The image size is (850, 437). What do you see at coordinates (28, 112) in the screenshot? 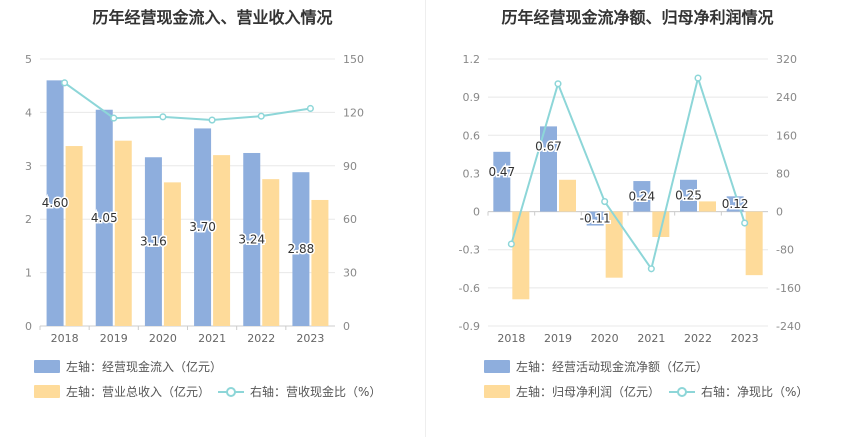
I see `left-axis-tick-label: 4` at bounding box center [28, 112].